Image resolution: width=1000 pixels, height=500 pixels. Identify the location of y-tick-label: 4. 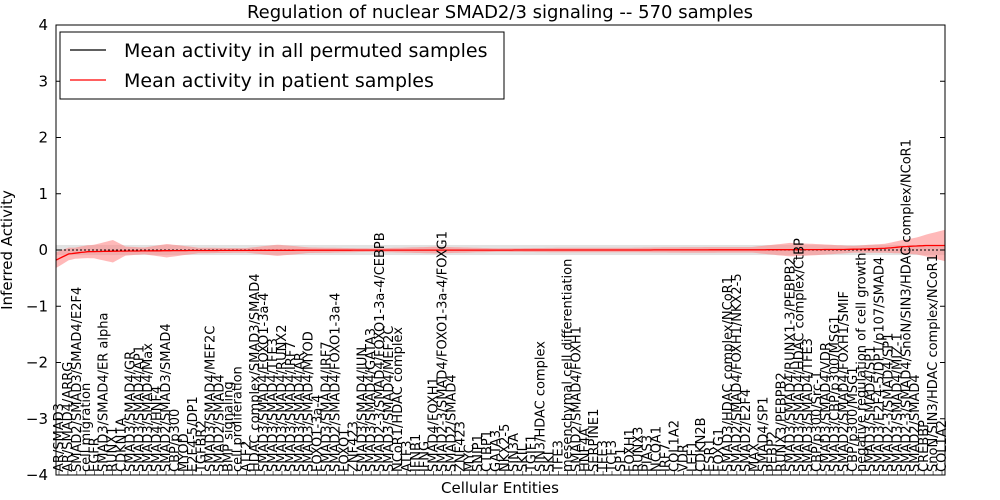
(43, 25).